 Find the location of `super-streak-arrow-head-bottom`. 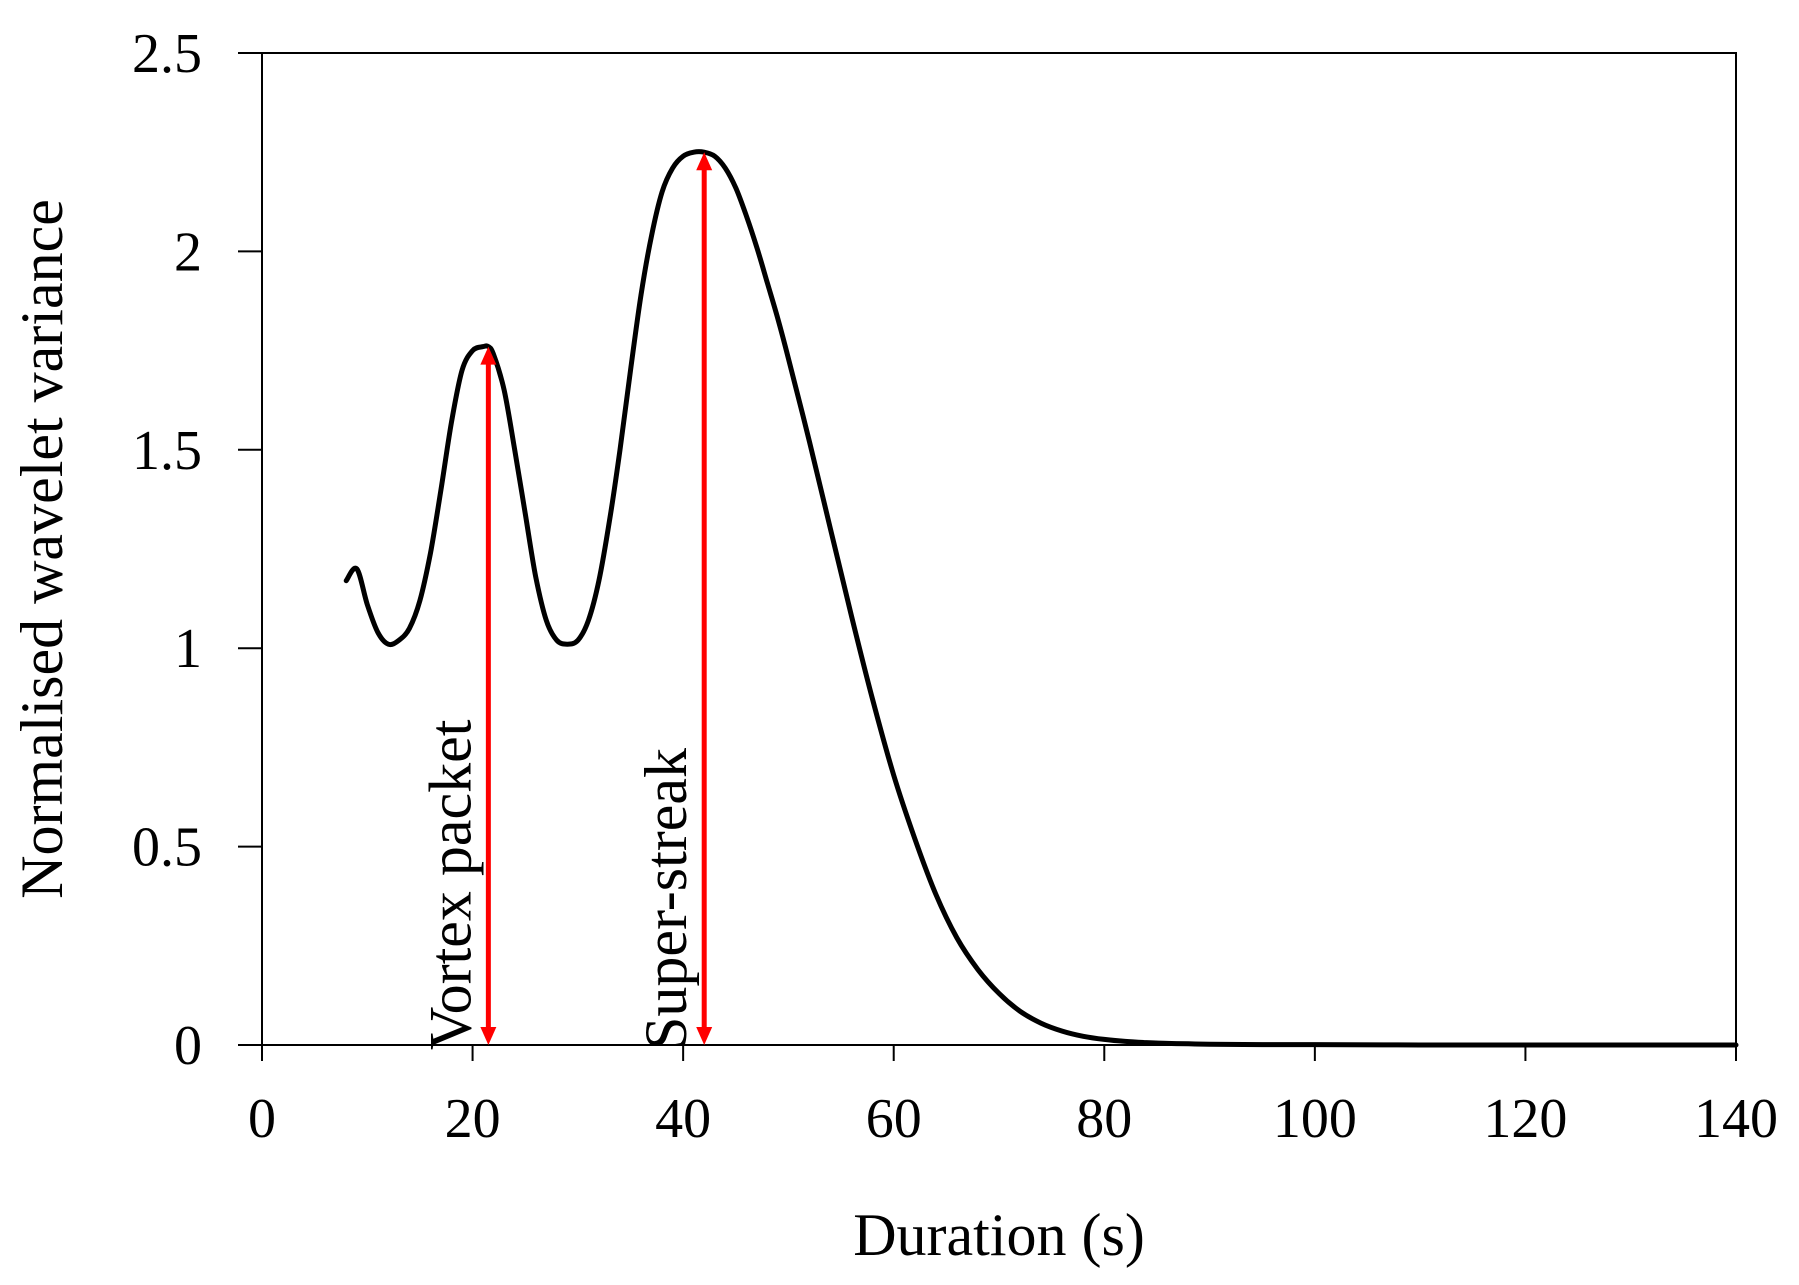

super-streak-arrow-head-bottom is located at coordinates (704, 1036).